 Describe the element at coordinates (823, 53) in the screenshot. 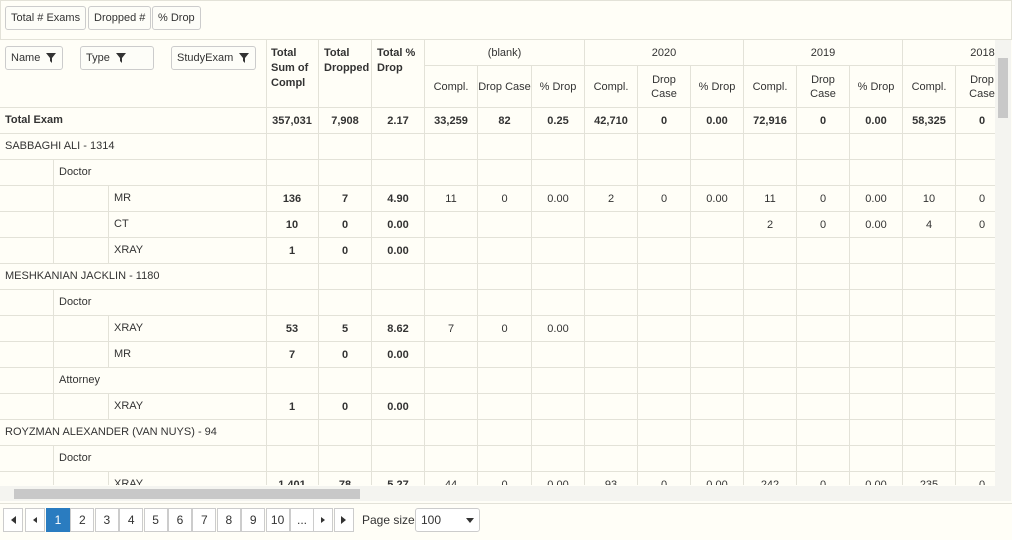

I see `year-header: 2019` at that location.